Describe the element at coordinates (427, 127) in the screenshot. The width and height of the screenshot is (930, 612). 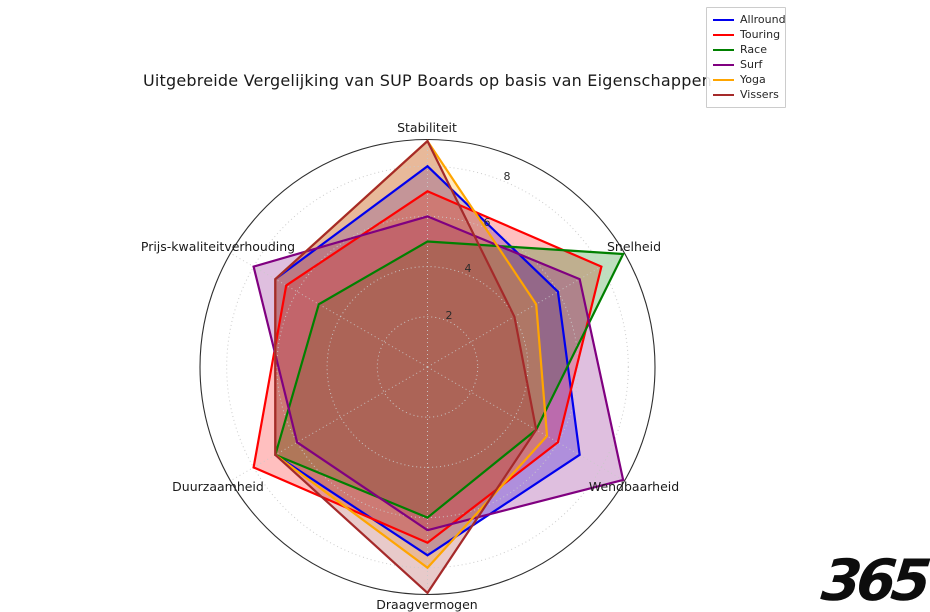
I see `axis-label-stabiliteit: Stabiliteit` at that location.